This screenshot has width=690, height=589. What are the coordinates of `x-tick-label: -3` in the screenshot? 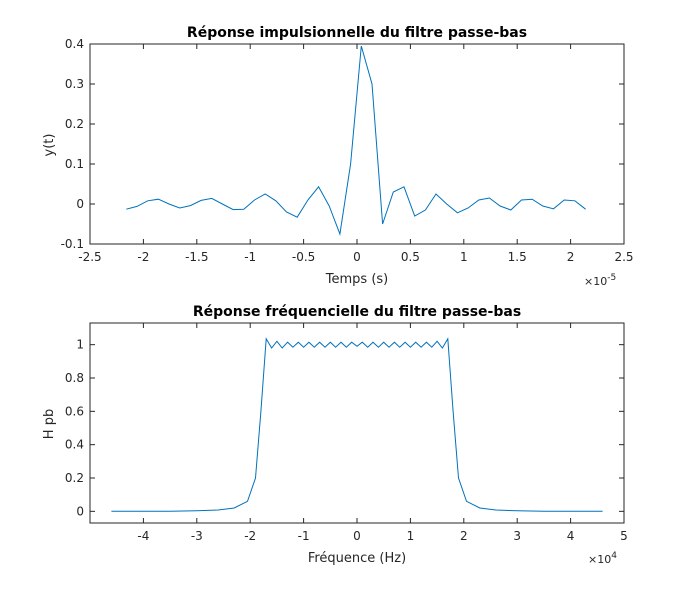 It's located at (197, 536).